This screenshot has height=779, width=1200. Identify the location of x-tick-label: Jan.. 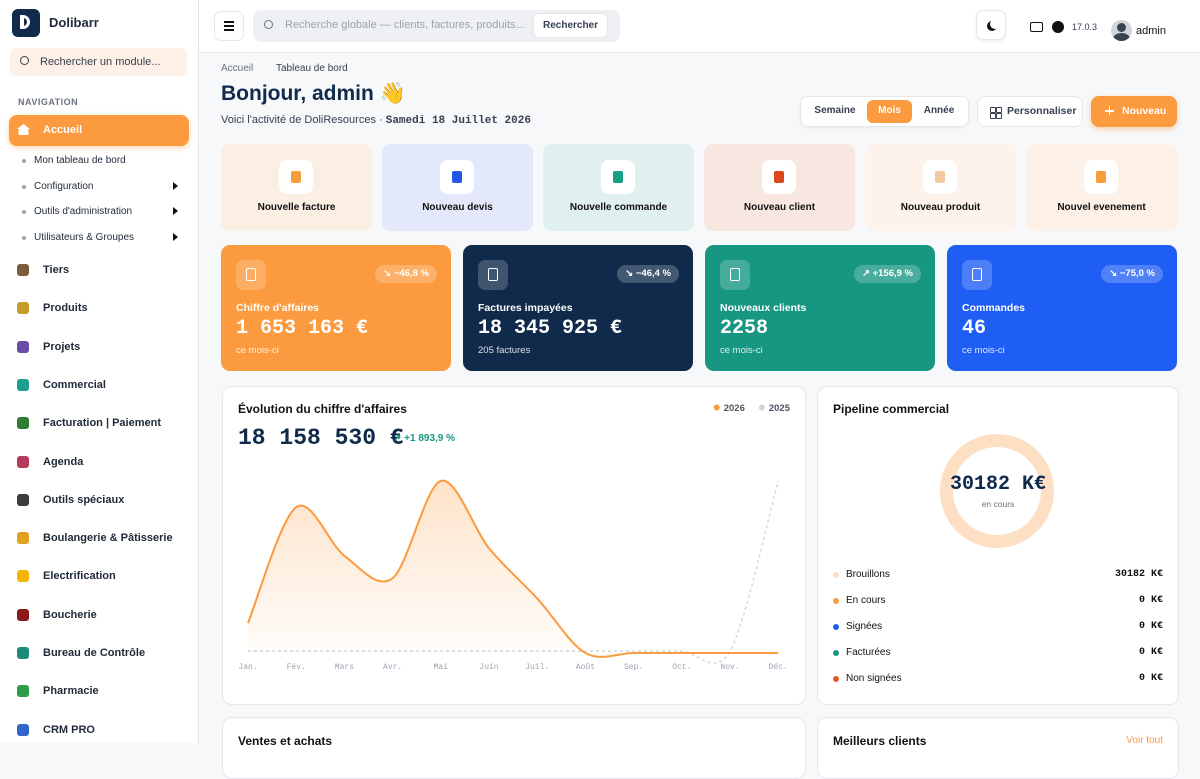
(247, 667).